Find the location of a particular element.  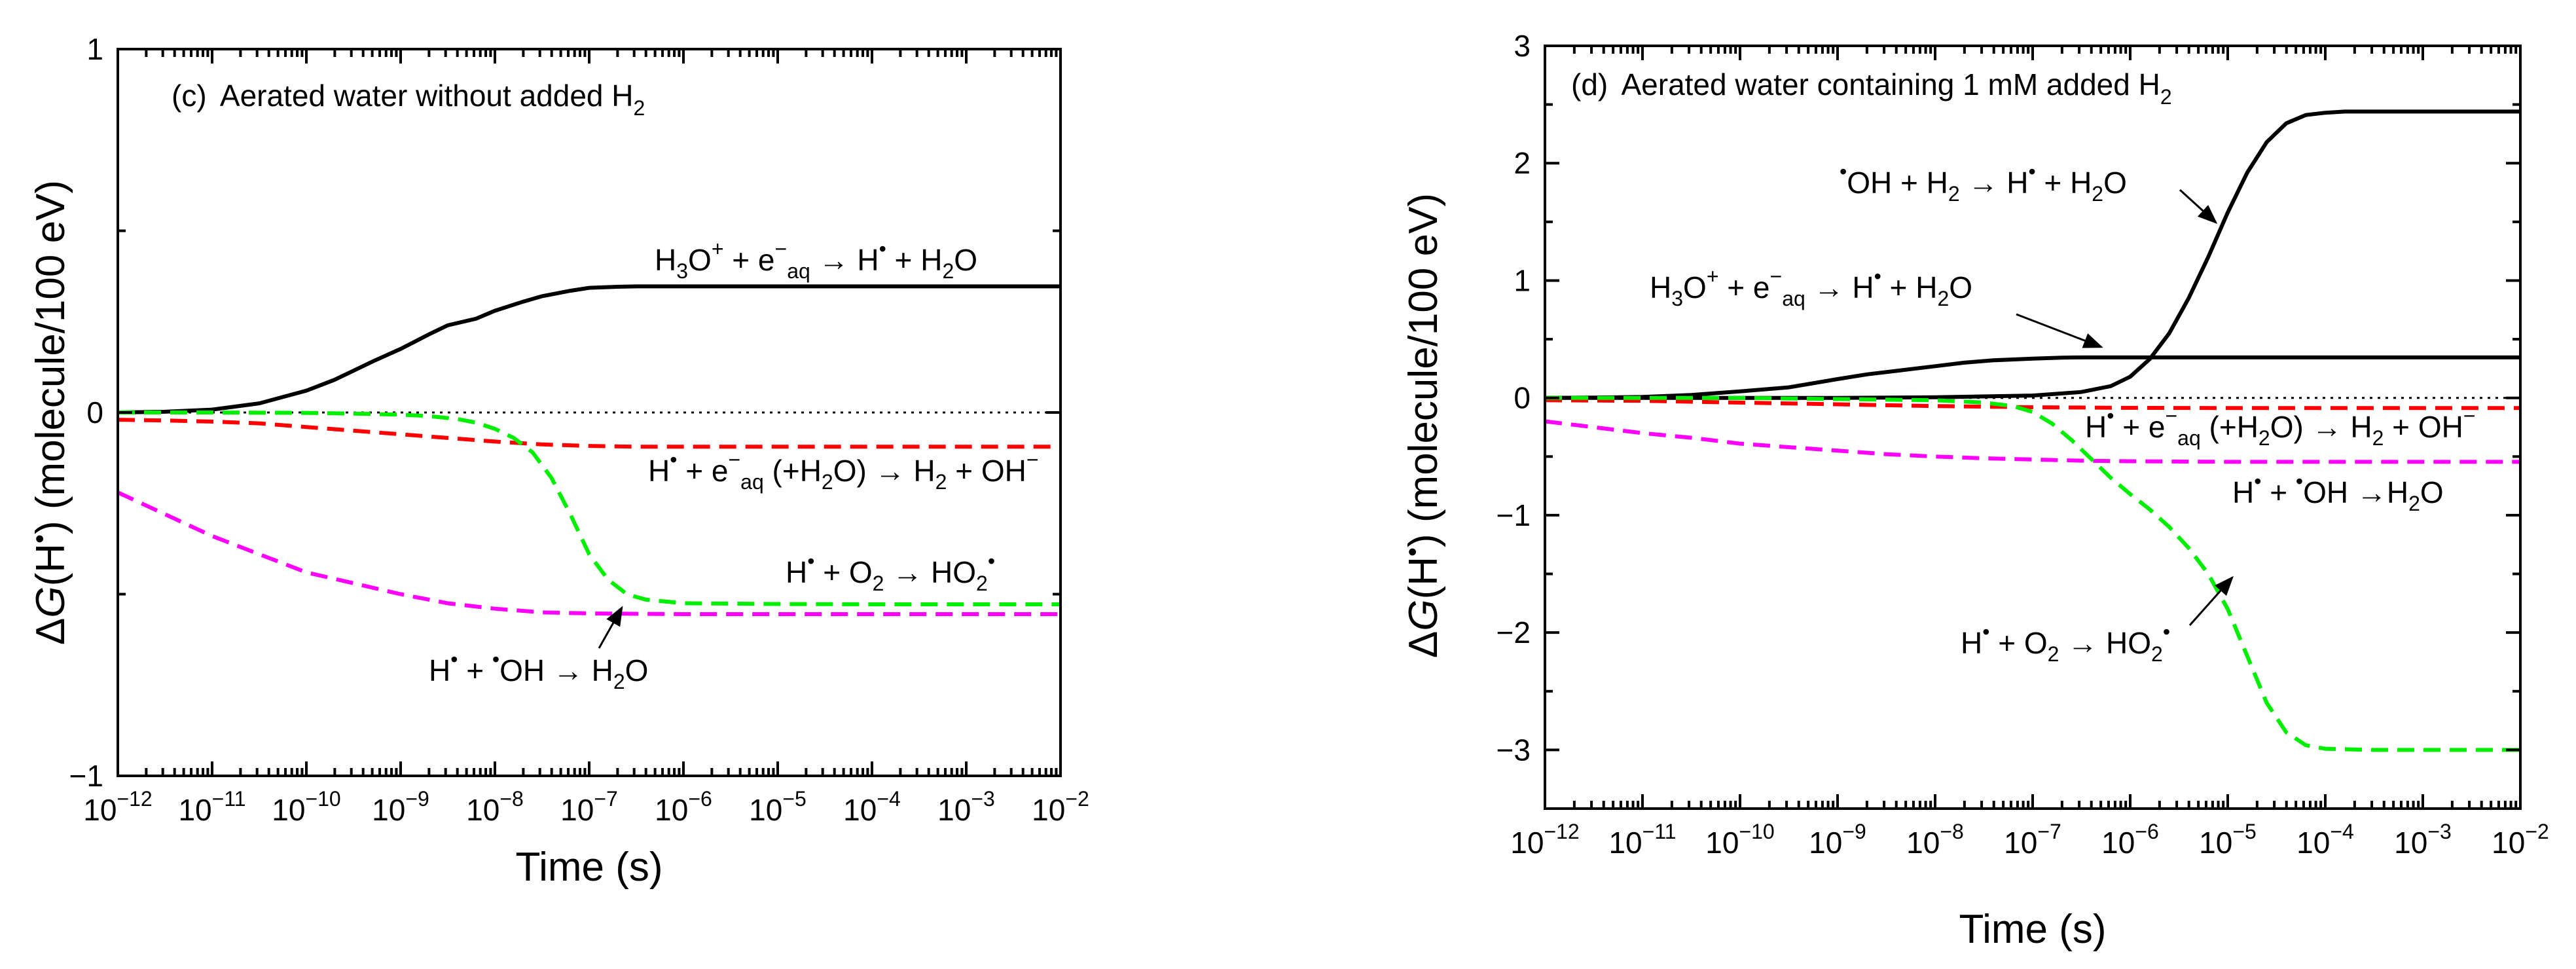

panel-c-annotation-h-o2: H• + O2 → HO2• is located at coordinates (890, 572).